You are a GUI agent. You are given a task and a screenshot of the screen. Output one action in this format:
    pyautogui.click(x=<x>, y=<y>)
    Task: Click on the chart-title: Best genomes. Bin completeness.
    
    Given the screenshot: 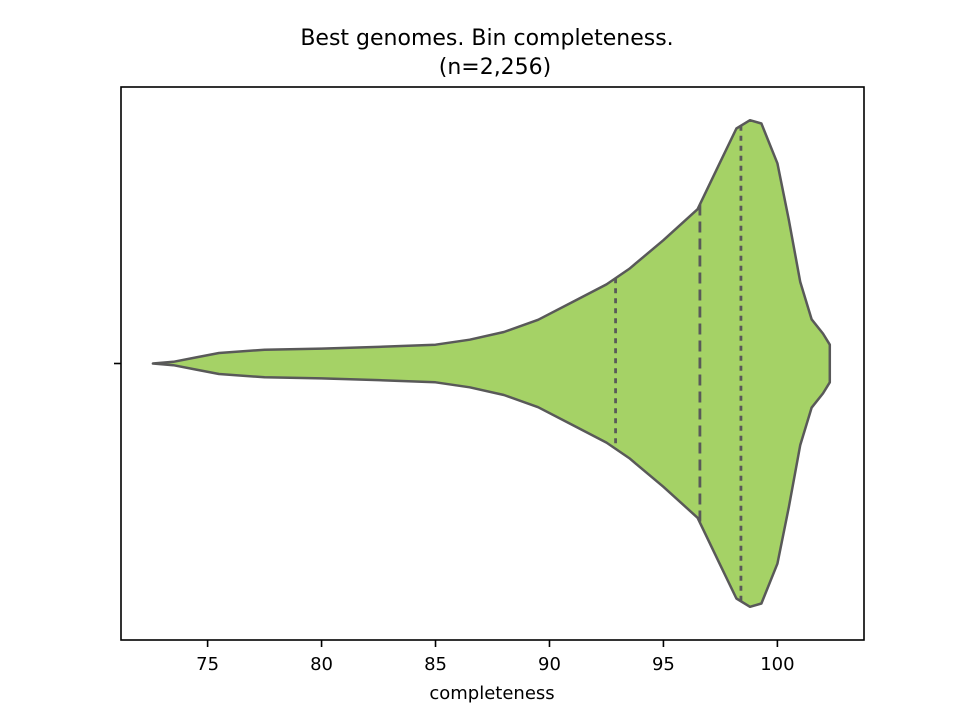 What is the action you would take?
    pyautogui.click(x=486, y=38)
    